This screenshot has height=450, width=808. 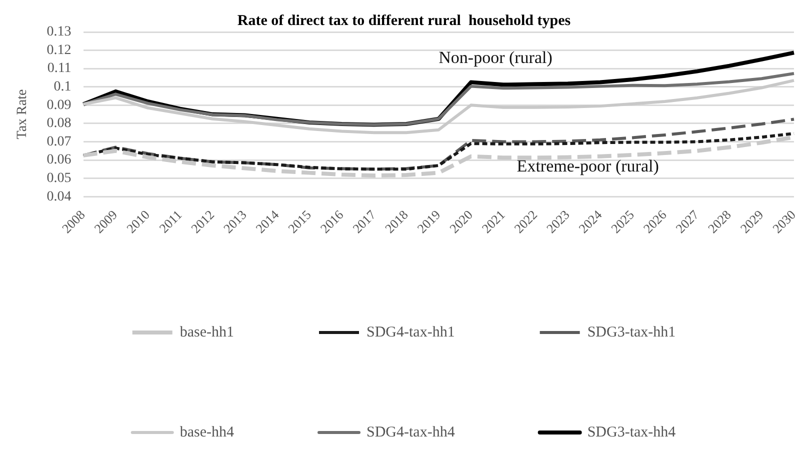 I want to click on y-tick-label: 0.04, so click(x=59, y=196).